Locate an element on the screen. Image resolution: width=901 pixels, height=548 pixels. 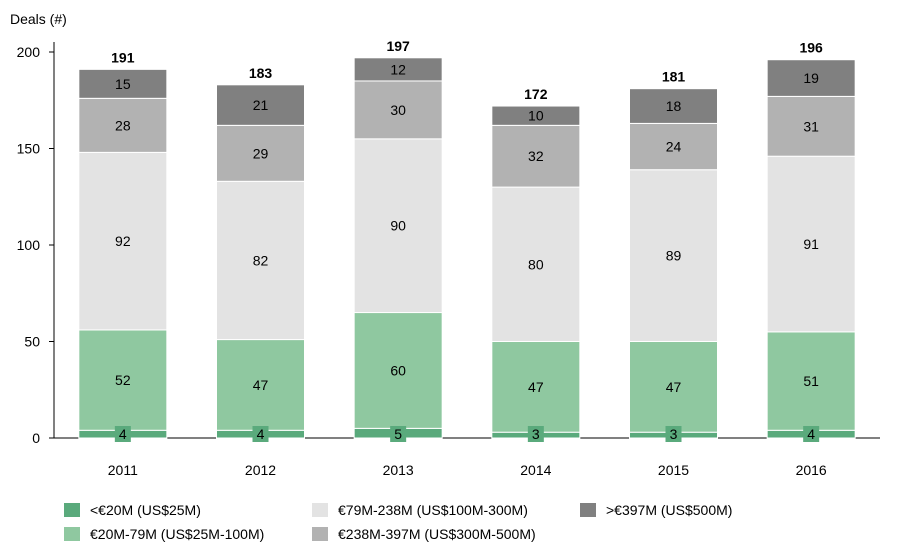
value-label: 52 is located at coordinates (123, 380).